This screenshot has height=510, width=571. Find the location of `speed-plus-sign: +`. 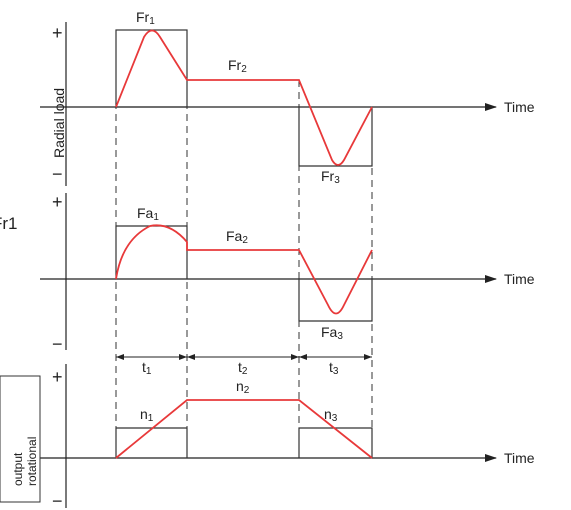

speed-plus-sign: + is located at coordinates (57, 377).